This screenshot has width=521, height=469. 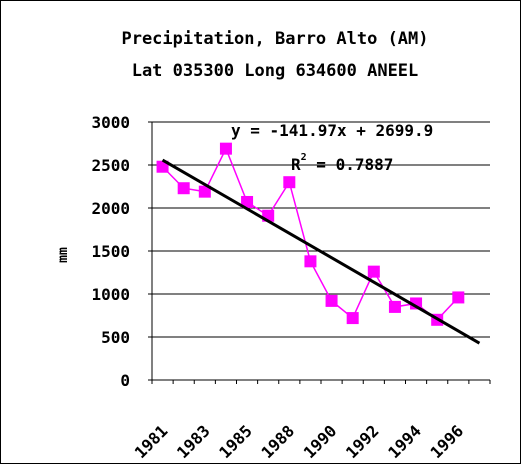 What do you see at coordinates (296, 164) in the screenshot?
I see `r-squared-prefix: R` at bounding box center [296, 164].